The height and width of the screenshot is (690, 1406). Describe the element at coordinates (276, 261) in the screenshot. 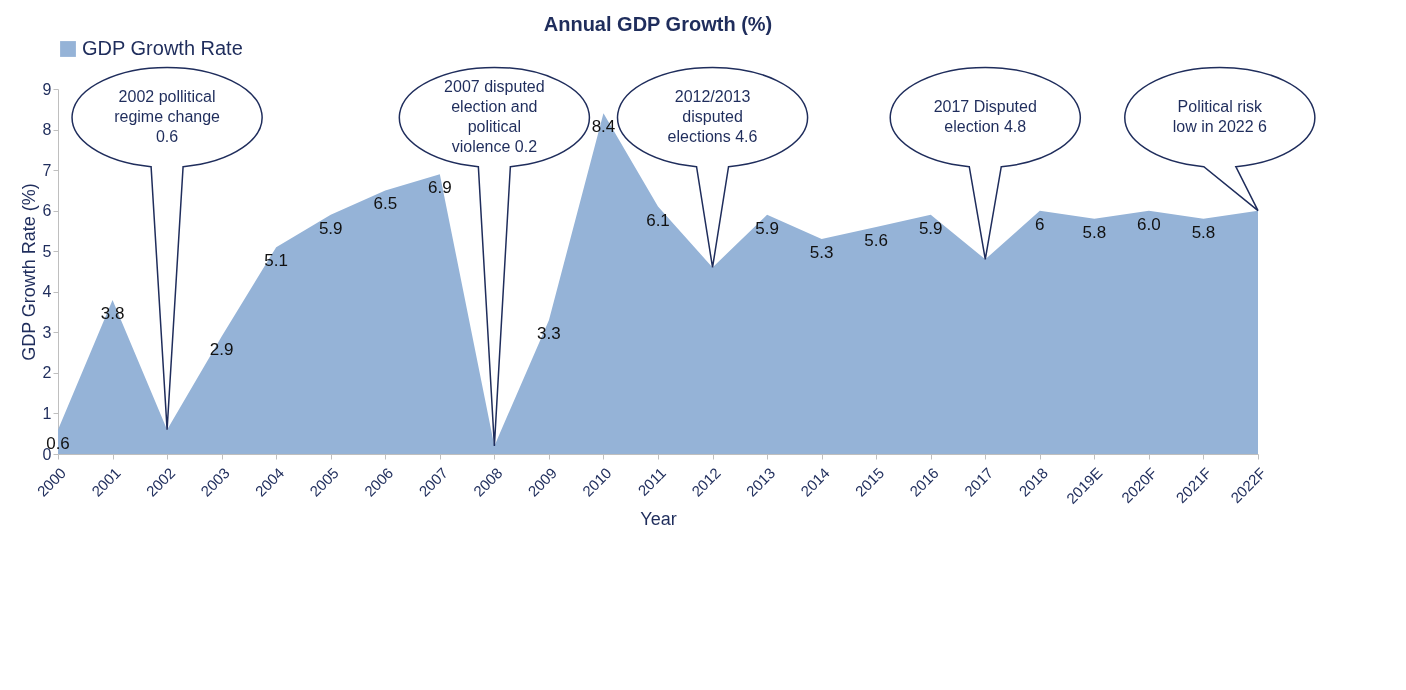

I see `data-label: 5.1` at that location.